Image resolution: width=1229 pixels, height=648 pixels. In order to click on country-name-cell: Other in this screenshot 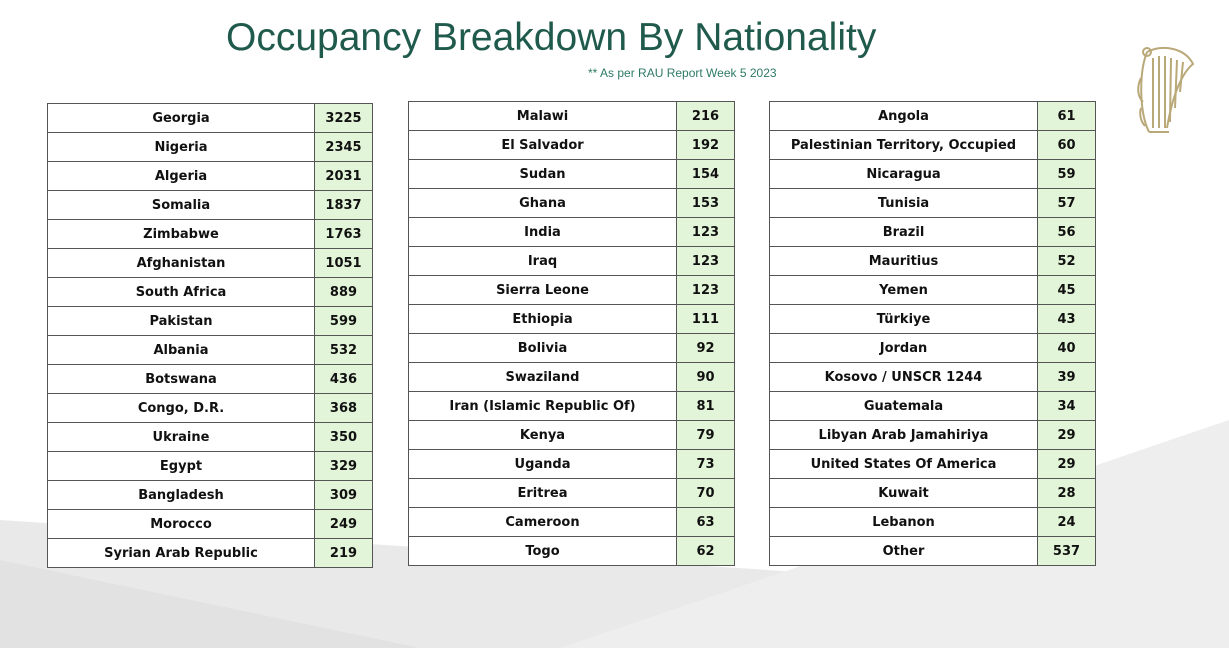, I will do `click(903, 551)`.